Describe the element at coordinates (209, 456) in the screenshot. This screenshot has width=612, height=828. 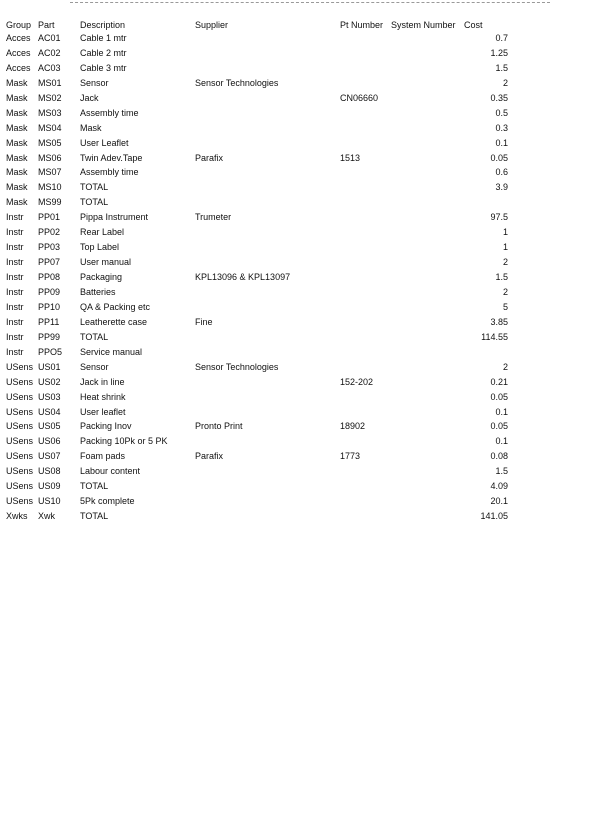
I see `supplier-cell: Parafix` at that location.